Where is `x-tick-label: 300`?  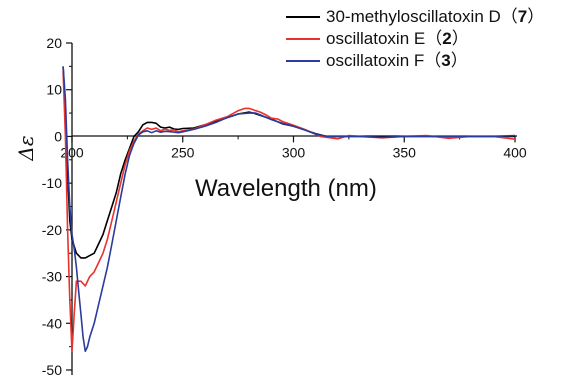
x-tick-label: 300 is located at coordinates (294, 152).